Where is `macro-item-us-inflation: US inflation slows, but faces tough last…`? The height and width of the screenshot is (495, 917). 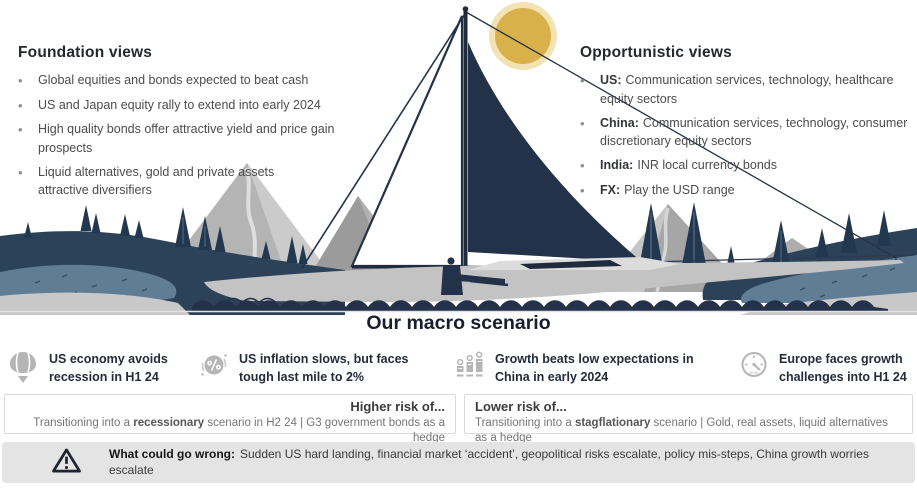 macro-item-us-inflation: US inflation slows, but faces tough last… is located at coordinates (317, 368).